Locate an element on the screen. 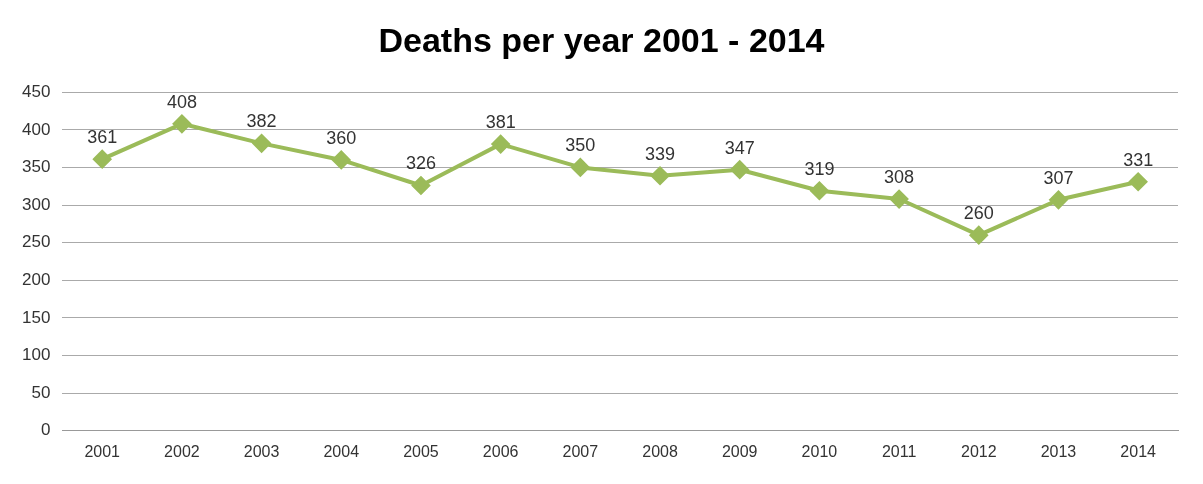  data-label: 319 is located at coordinates (819, 168).